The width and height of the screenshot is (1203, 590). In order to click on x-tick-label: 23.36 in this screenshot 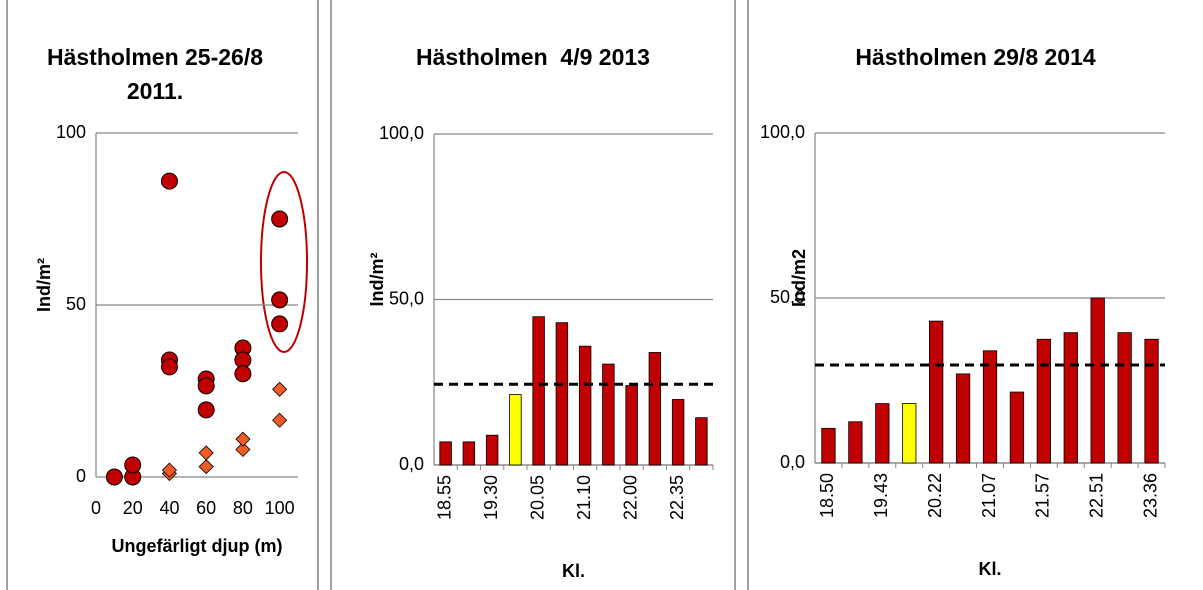, I will do `click(1150, 495)`.